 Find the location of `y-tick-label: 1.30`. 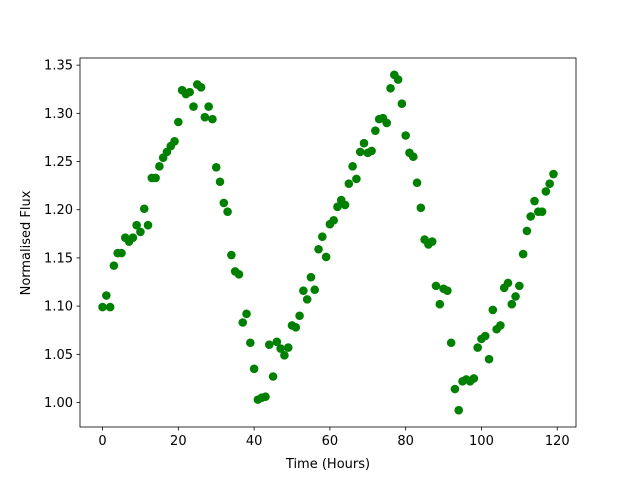

y-tick-label: 1.30 is located at coordinates (58, 114).